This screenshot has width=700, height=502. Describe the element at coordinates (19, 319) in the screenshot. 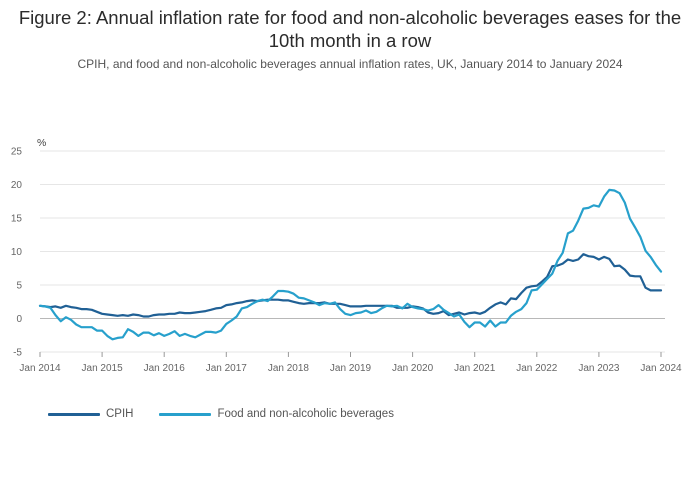

I see `y-tick-label: 0` at that location.